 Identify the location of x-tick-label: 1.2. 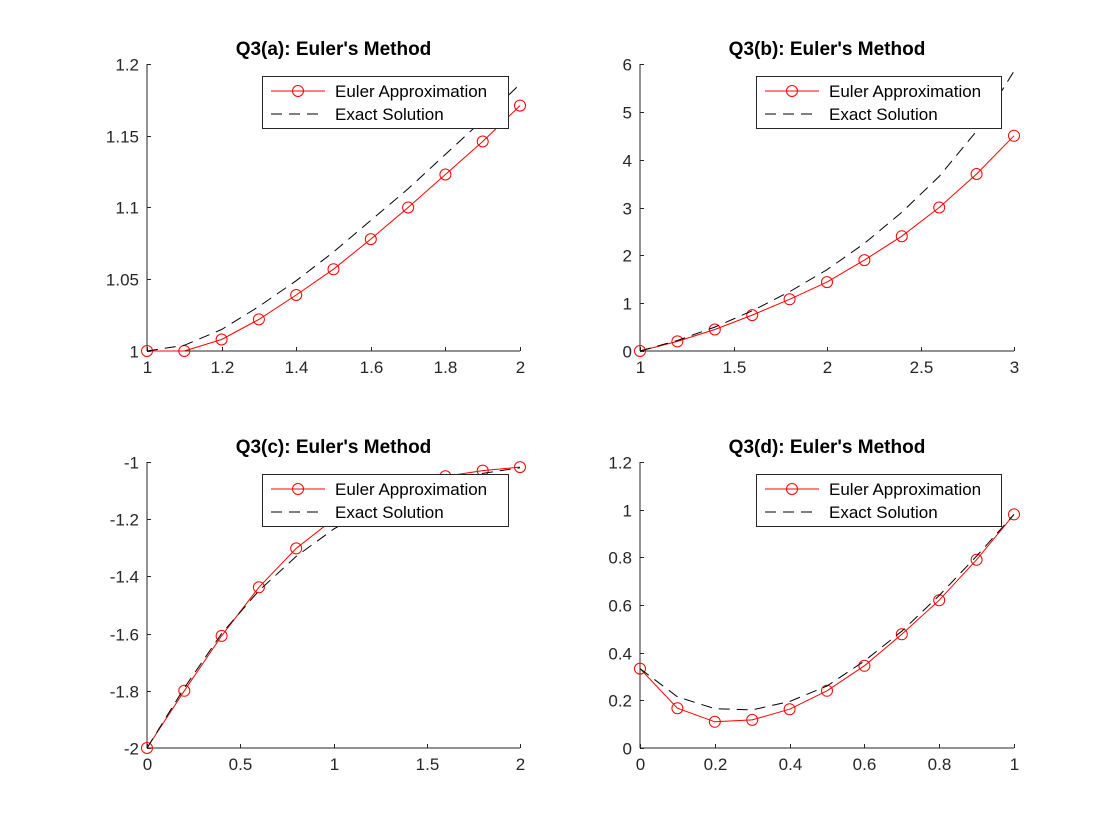
(223, 367).